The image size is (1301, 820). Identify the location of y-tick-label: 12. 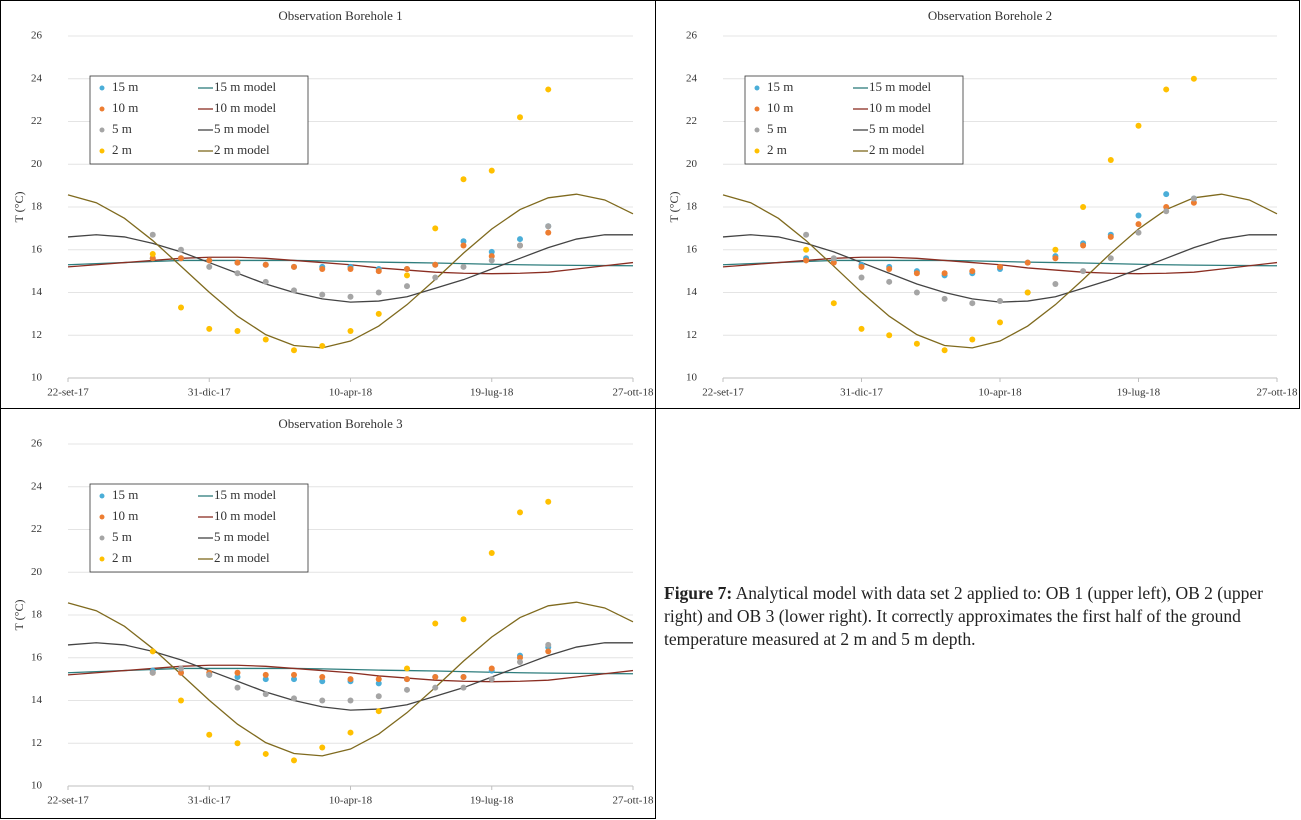
(36, 335).